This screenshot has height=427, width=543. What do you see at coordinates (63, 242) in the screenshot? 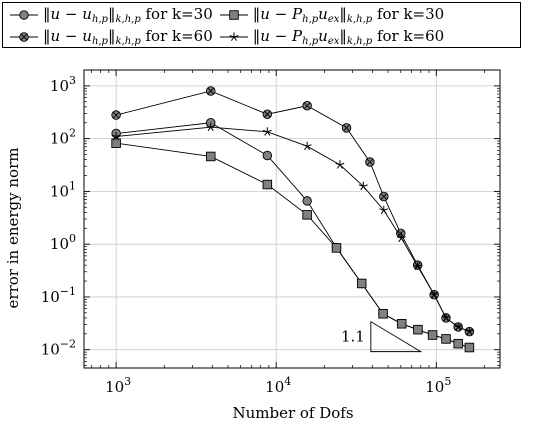
I see `y-tick-label: 10⁰` at bounding box center [63, 242].